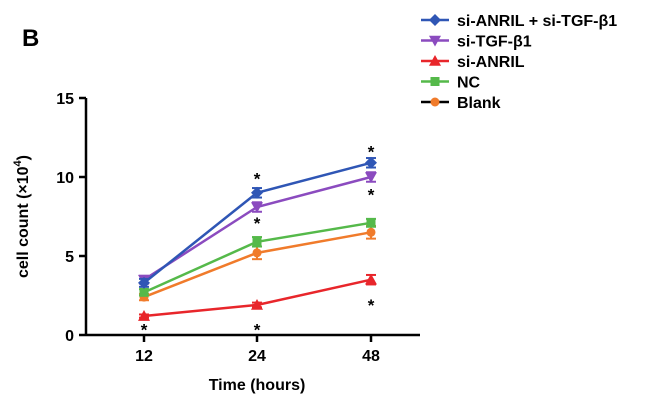 The width and height of the screenshot is (658, 398). I want to click on x-tick-label: 48, so click(371, 356).